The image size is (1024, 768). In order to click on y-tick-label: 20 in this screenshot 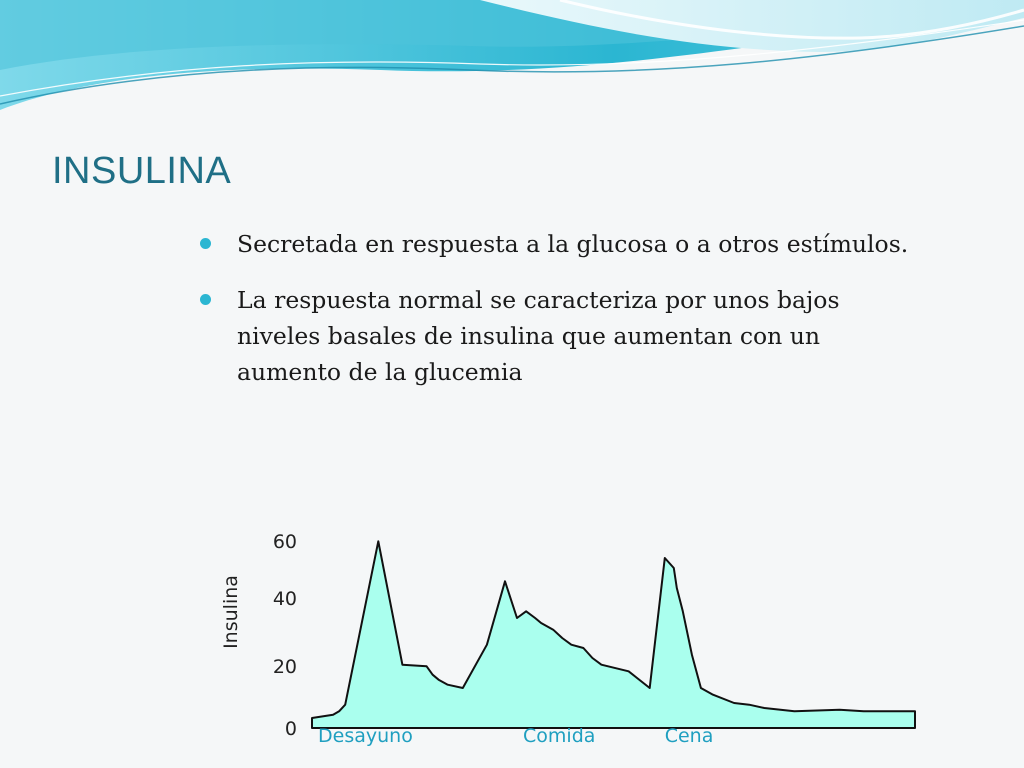, I will do `click(285, 667)`.